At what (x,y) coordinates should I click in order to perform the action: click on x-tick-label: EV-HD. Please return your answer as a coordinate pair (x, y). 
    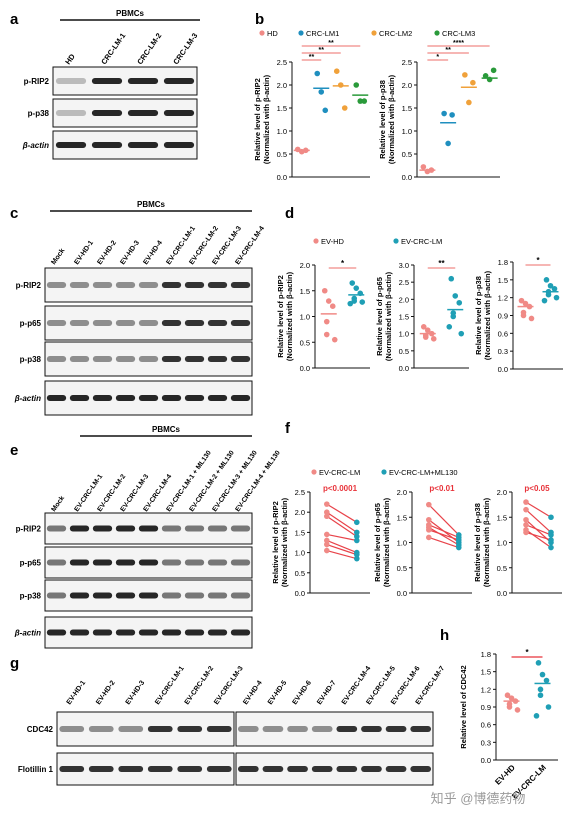
    Looking at the image, I should click on (505, 775).